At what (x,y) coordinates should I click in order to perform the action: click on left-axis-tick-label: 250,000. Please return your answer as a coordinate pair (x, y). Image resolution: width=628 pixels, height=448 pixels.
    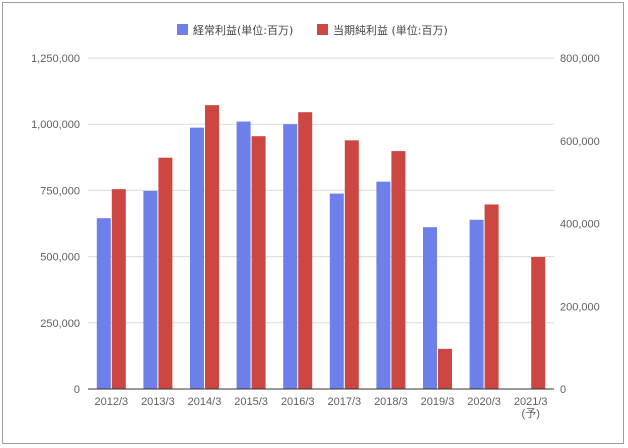
    Looking at the image, I should click on (60, 324).